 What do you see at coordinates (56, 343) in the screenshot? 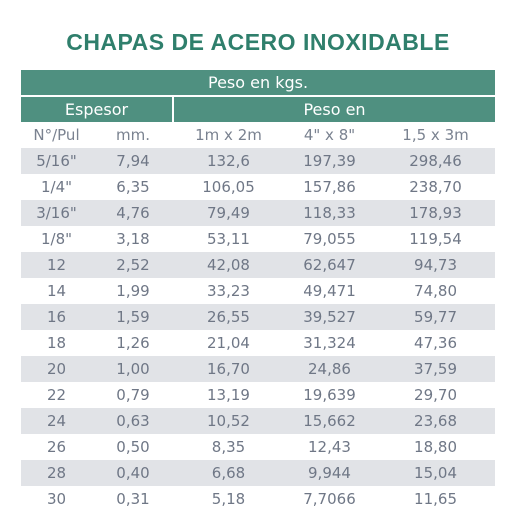
I see `gauge-cell: 18` at bounding box center [56, 343].